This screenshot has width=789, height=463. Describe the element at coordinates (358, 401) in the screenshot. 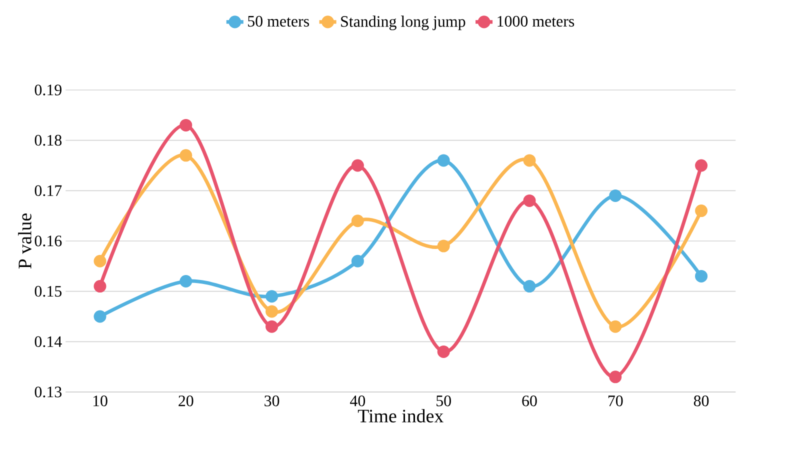

I see `x-tick-label: 40` at that location.